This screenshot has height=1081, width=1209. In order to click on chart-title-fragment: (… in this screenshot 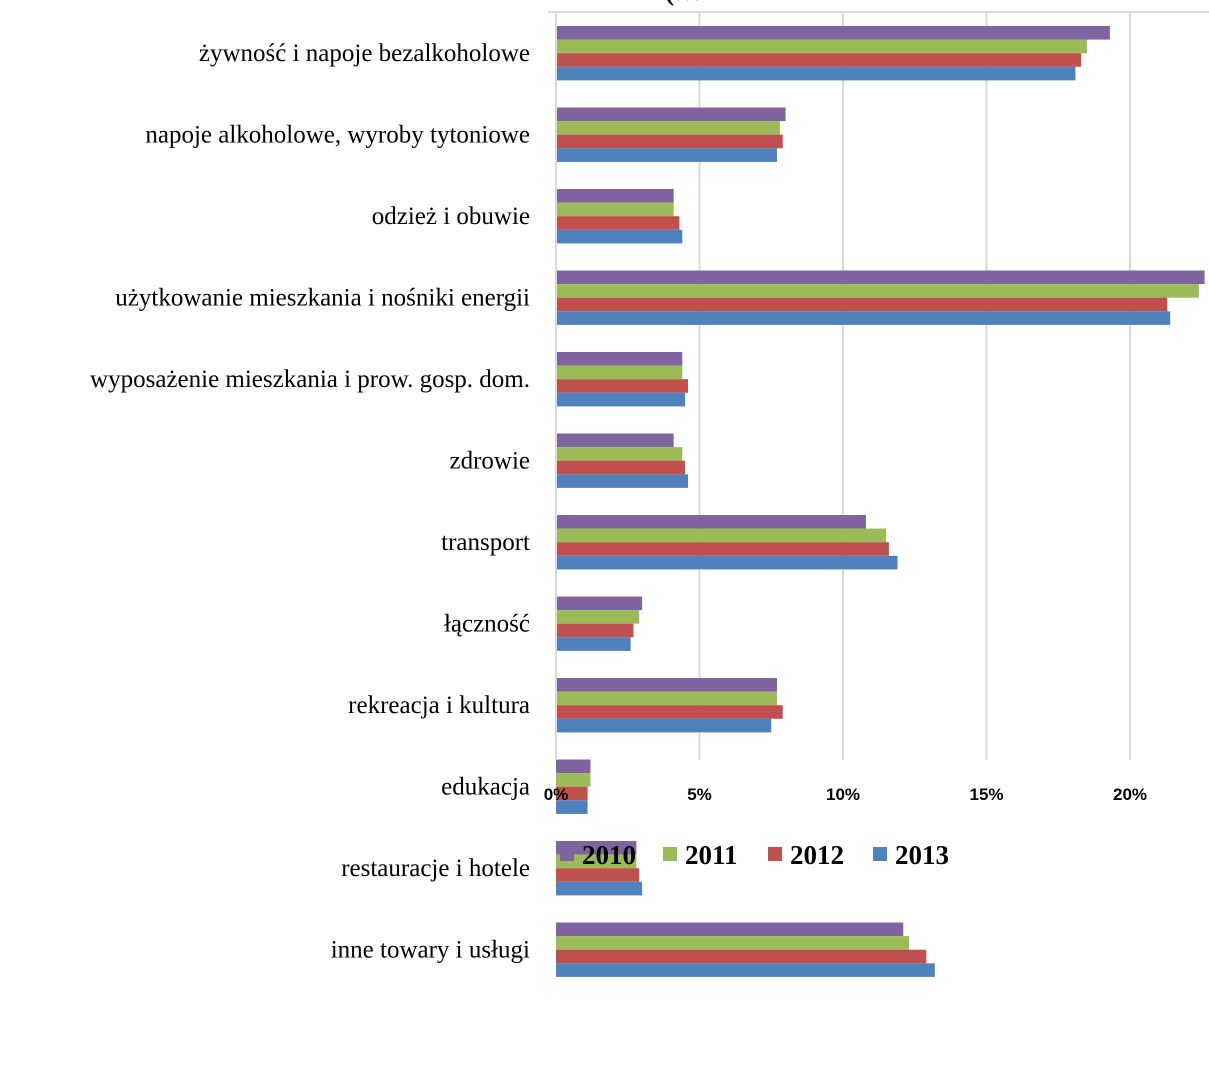, I will do `click(683, 3)`.